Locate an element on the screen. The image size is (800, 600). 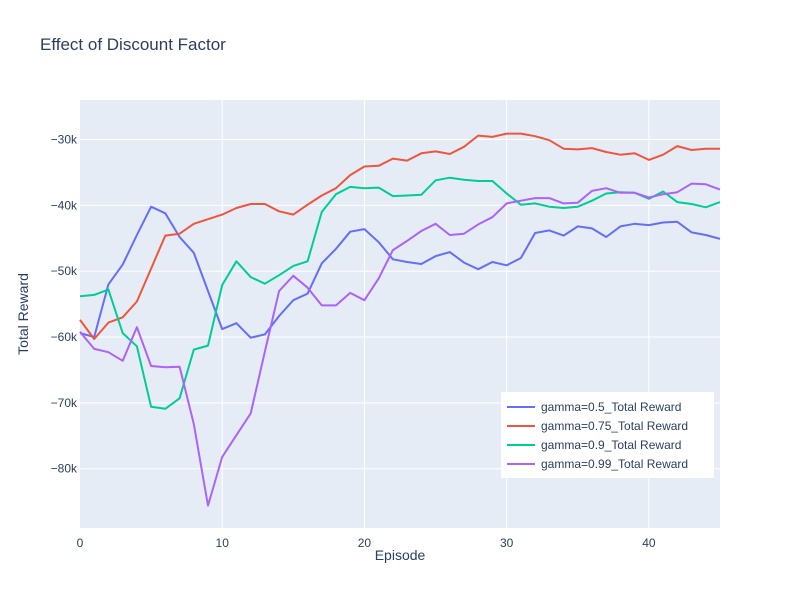
x-axis-title: Episode is located at coordinates (400, 555).